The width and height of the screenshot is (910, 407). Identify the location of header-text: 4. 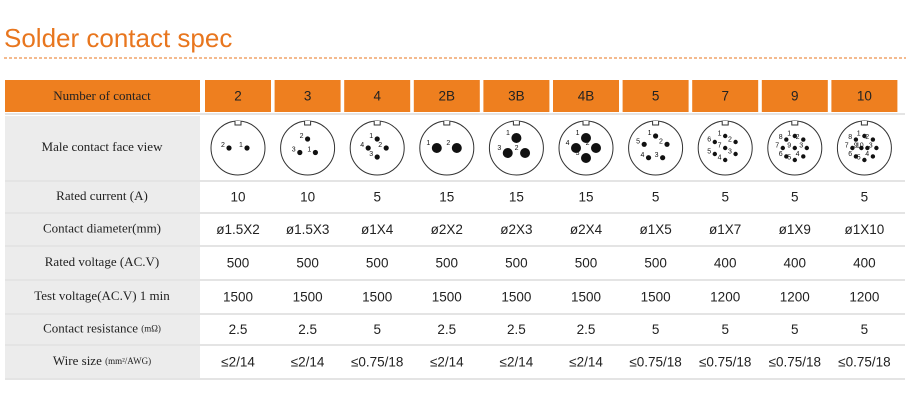
(377, 96).